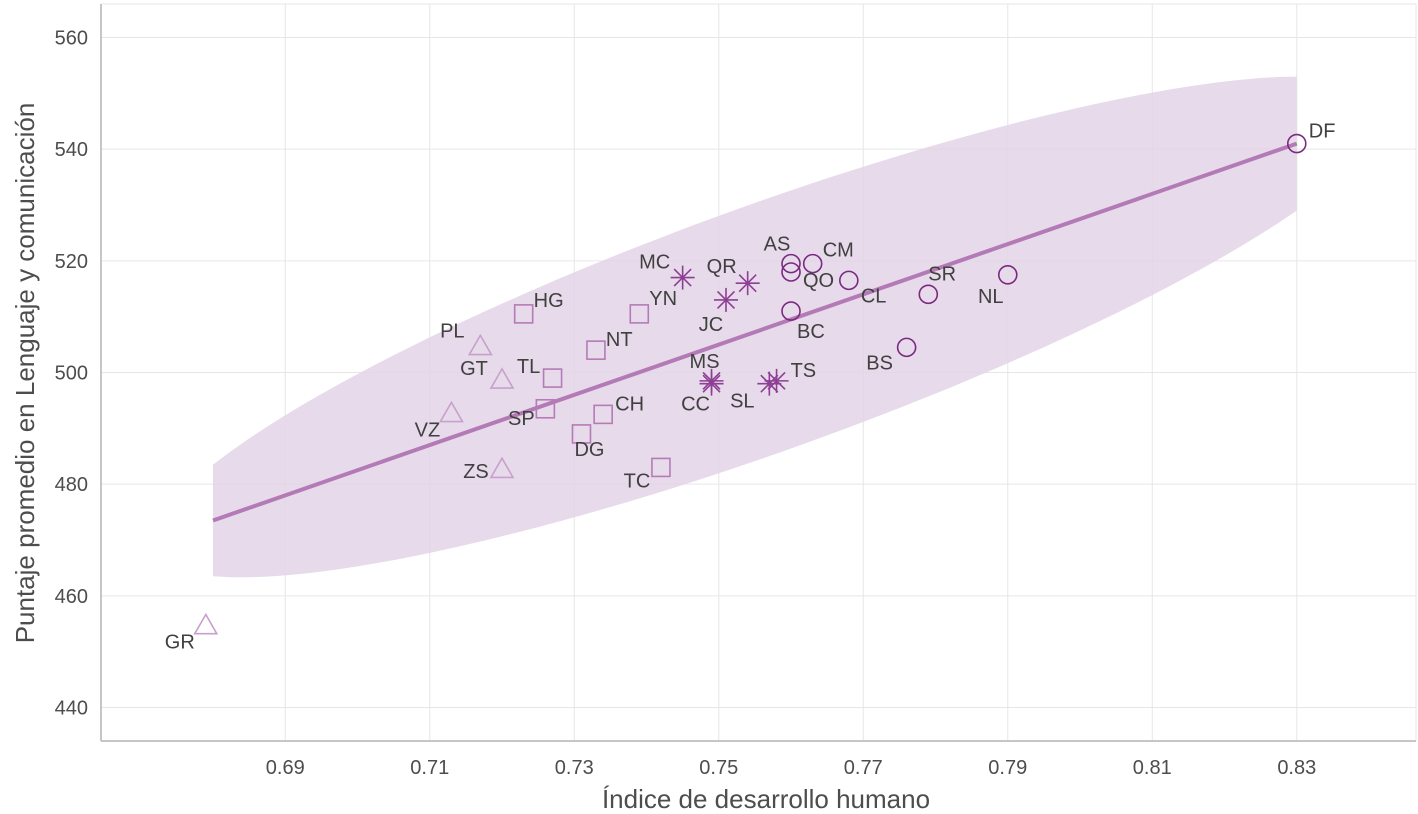  Describe the element at coordinates (663, 299) in the screenshot. I see `point-label-yn: YN` at that location.